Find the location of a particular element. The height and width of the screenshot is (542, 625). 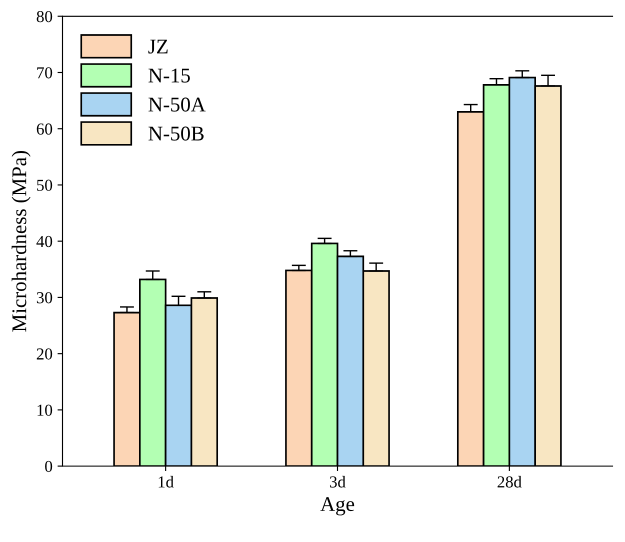

y-tick-label: 0 is located at coordinates (48, 466).